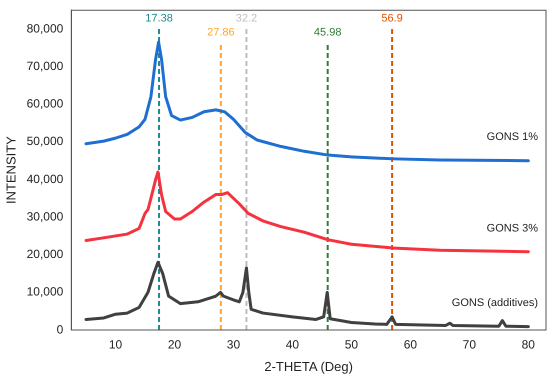  I want to click on x-axis-title: 2-THETA (Deg), so click(308, 366).